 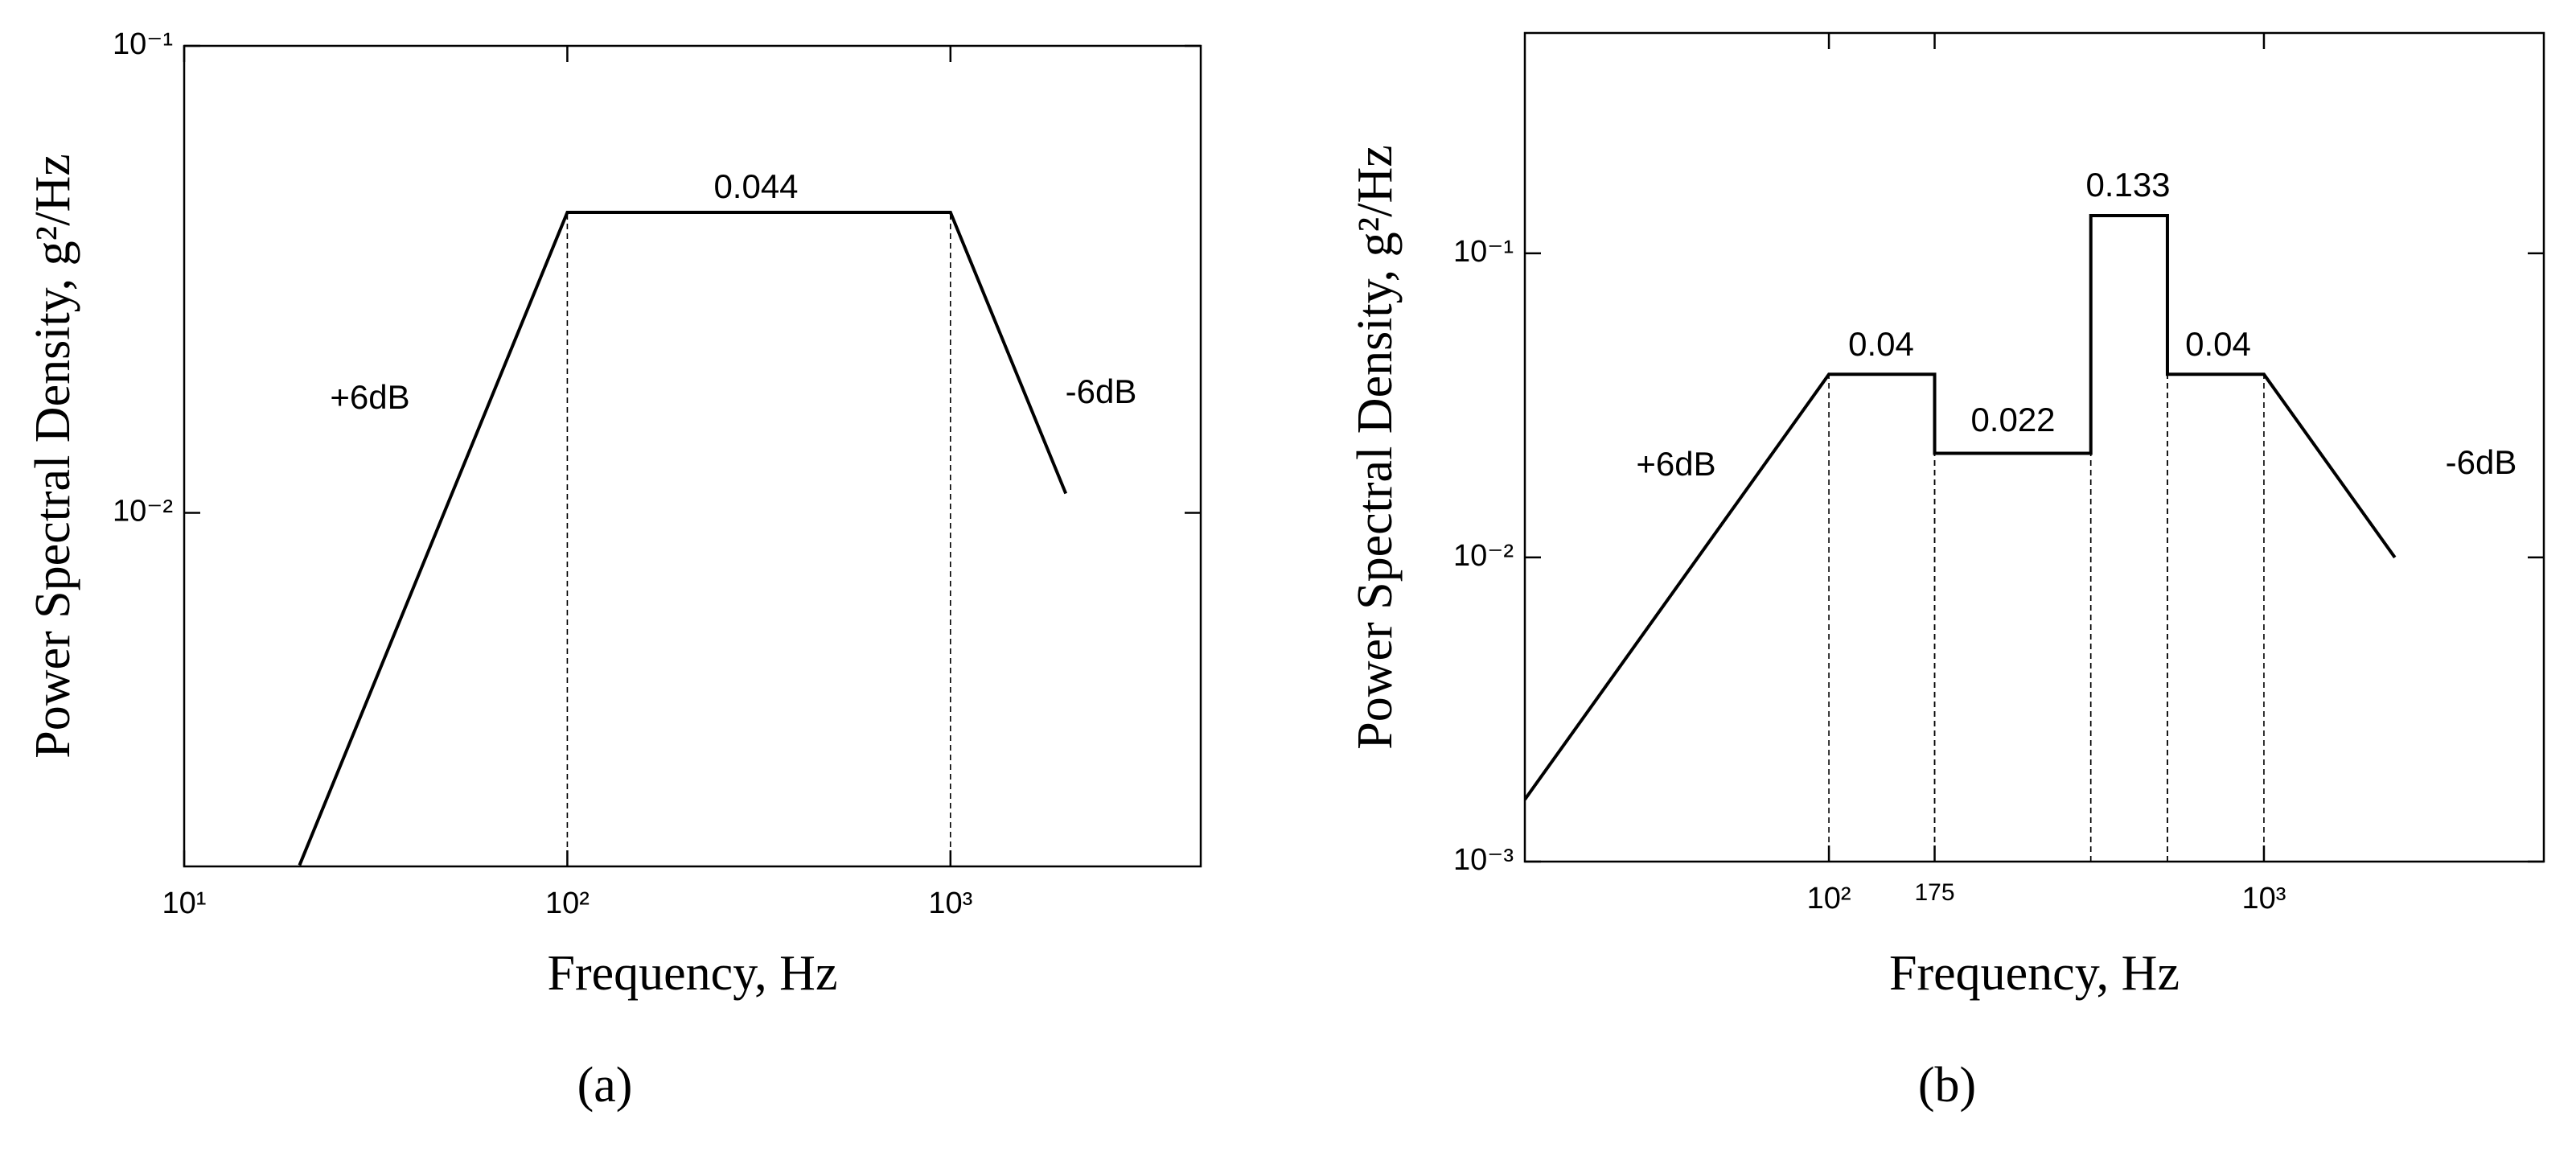 I want to click on x-tick-label: 175, so click(x=1934, y=892).